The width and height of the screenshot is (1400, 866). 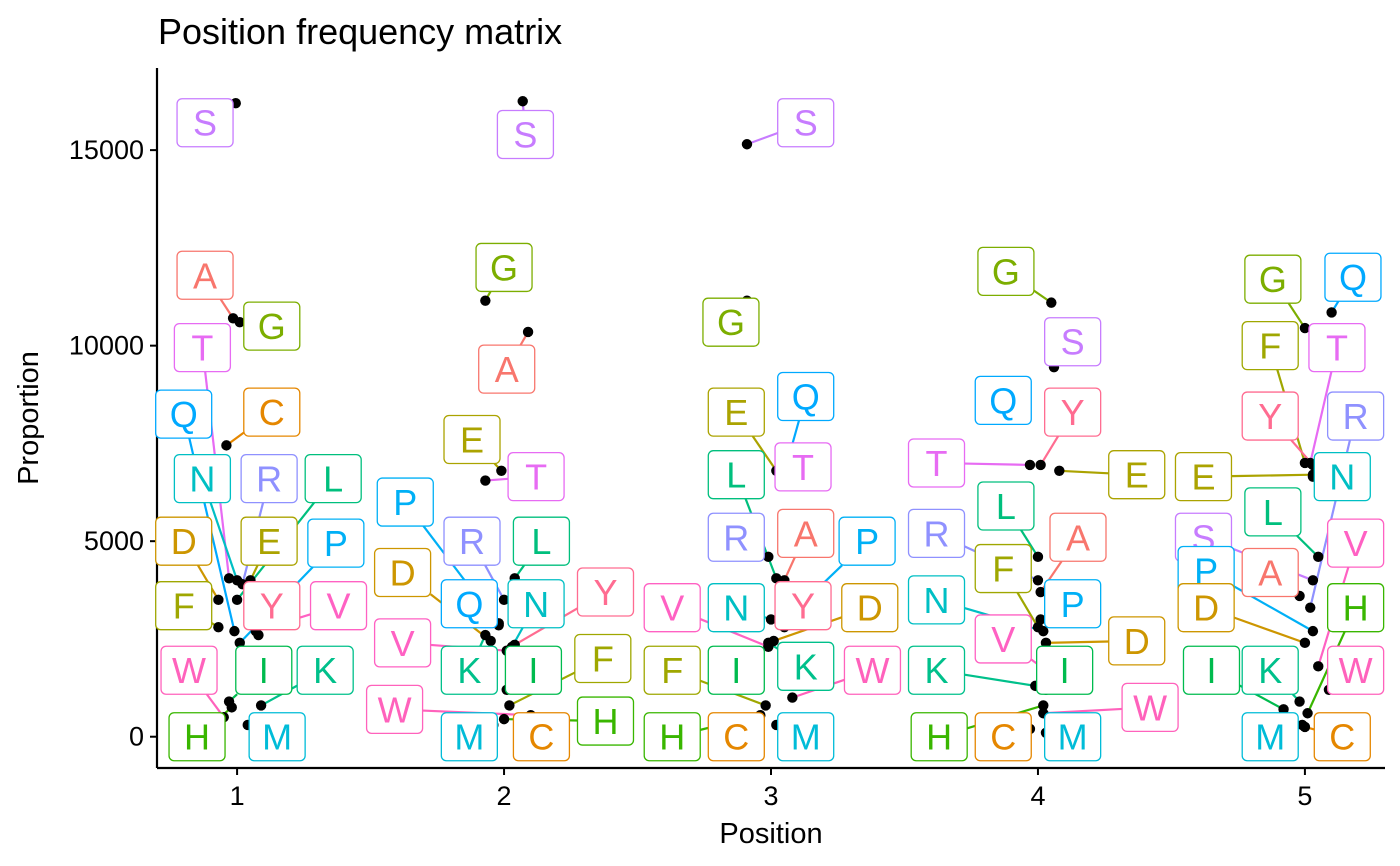 What do you see at coordinates (1305, 328) in the screenshot?
I see `data-point-g` at bounding box center [1305, 328].